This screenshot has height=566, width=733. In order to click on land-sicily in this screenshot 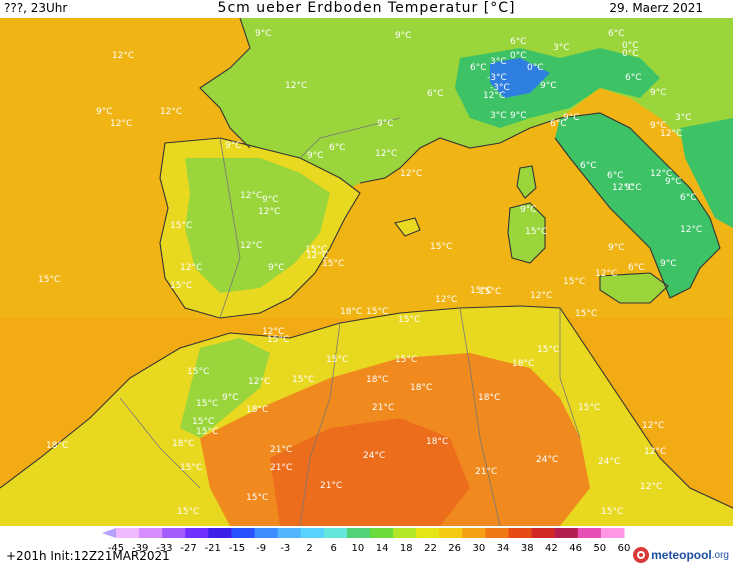, I will do `click(634, 288)`.